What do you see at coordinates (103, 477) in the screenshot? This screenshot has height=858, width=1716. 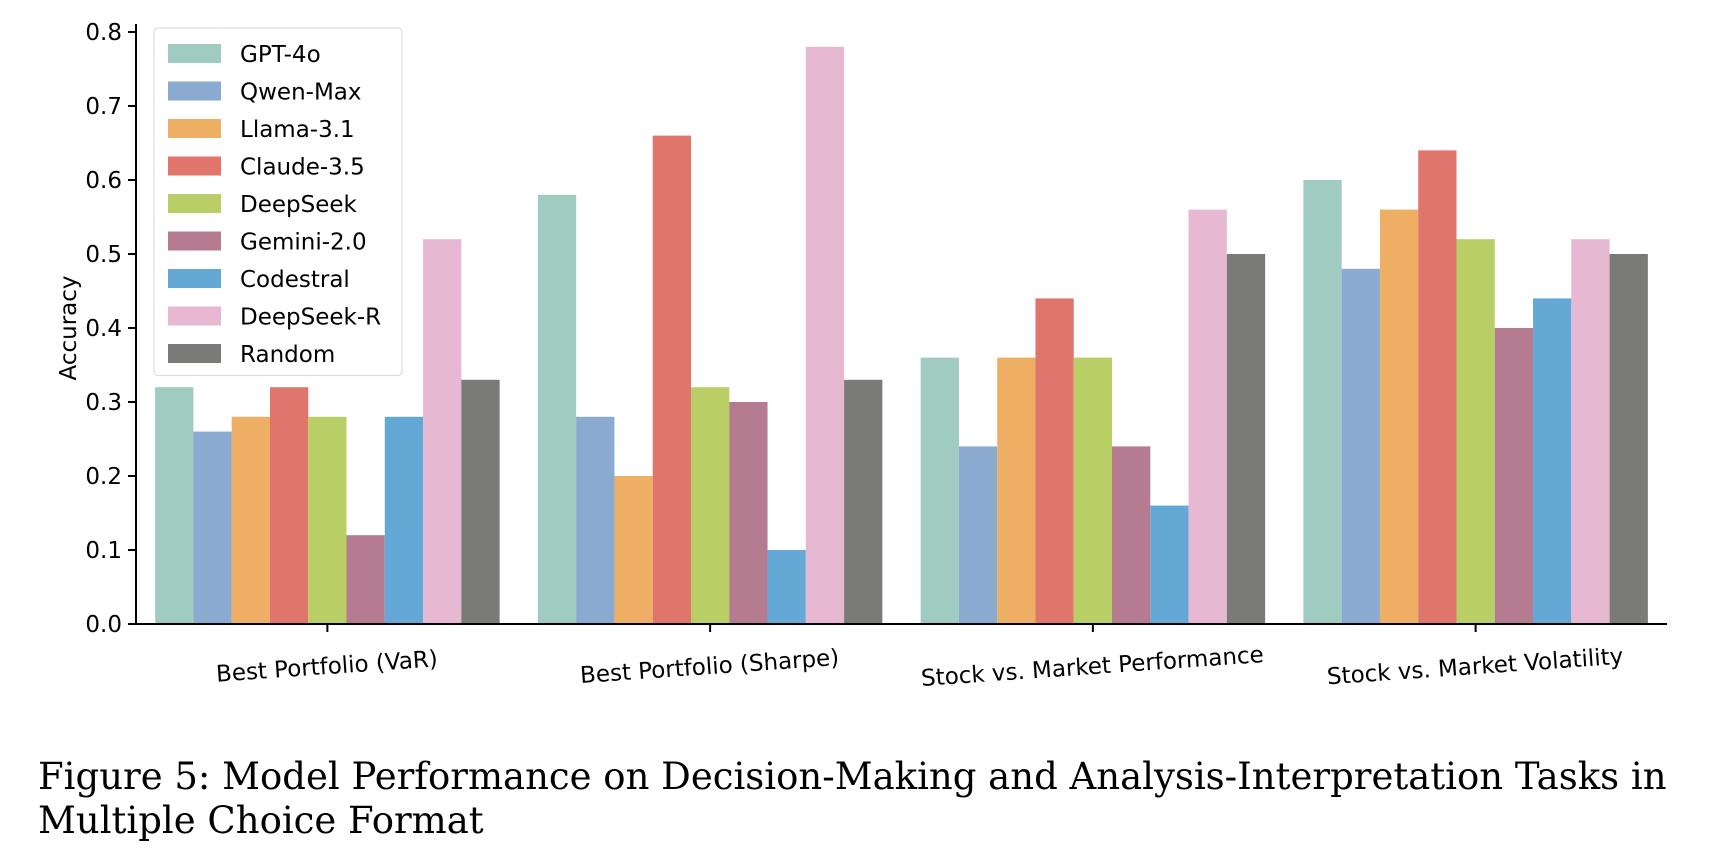 I see `y-tick-label: 0.2` at bounding box center [103, 477].